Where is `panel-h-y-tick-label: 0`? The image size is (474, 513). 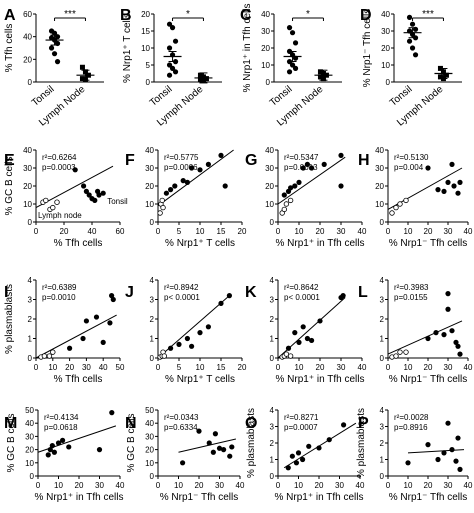
panel-h-y-tick-label: 0 is located at coordinates (382, 222).